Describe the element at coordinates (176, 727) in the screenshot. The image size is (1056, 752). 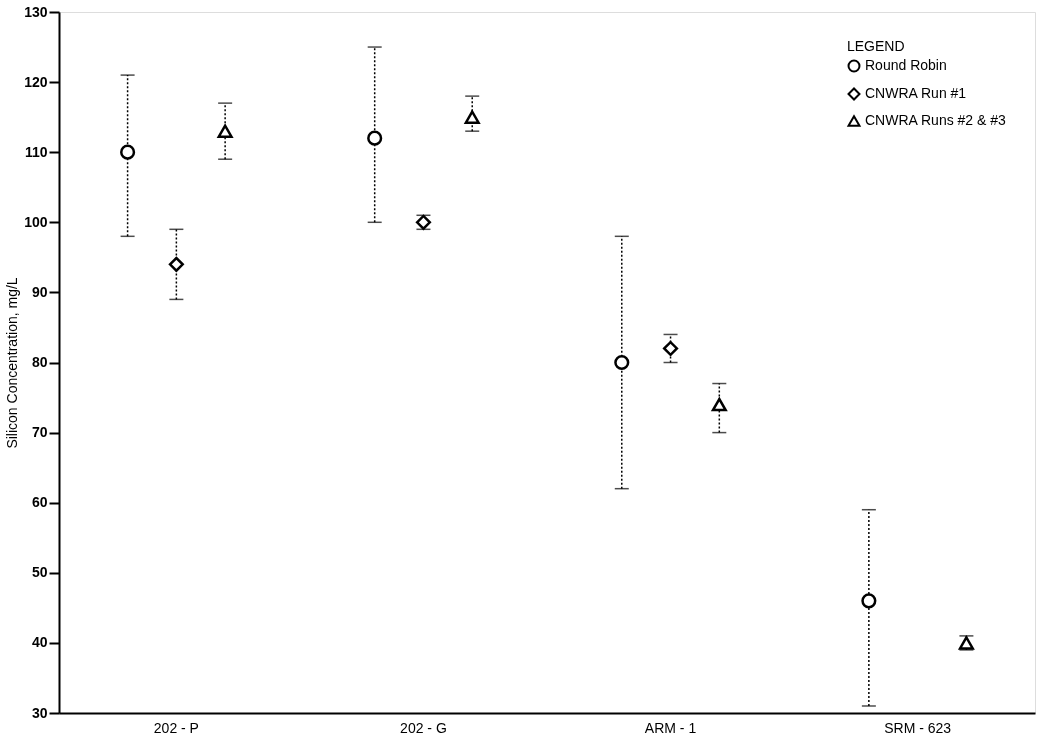
I see `x-tick-label: 202 - P` at that location.